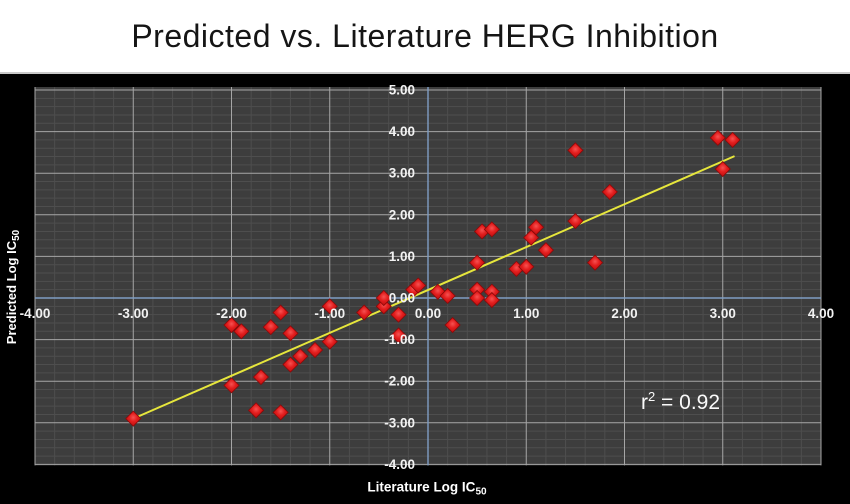 The image size is (850, 504). I want to click on y-axis-title: Predicted Log IC50, so click(13, 286).